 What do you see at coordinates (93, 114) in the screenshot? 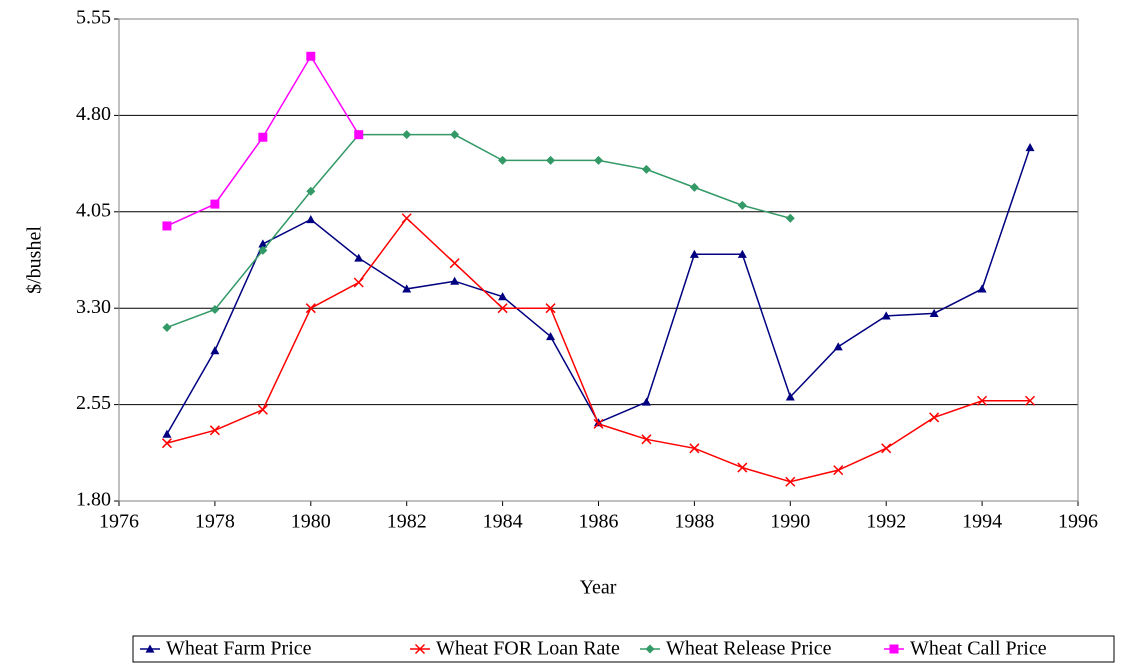
I see `y-tick-label: 4.80` at bounding box center [93, 114].